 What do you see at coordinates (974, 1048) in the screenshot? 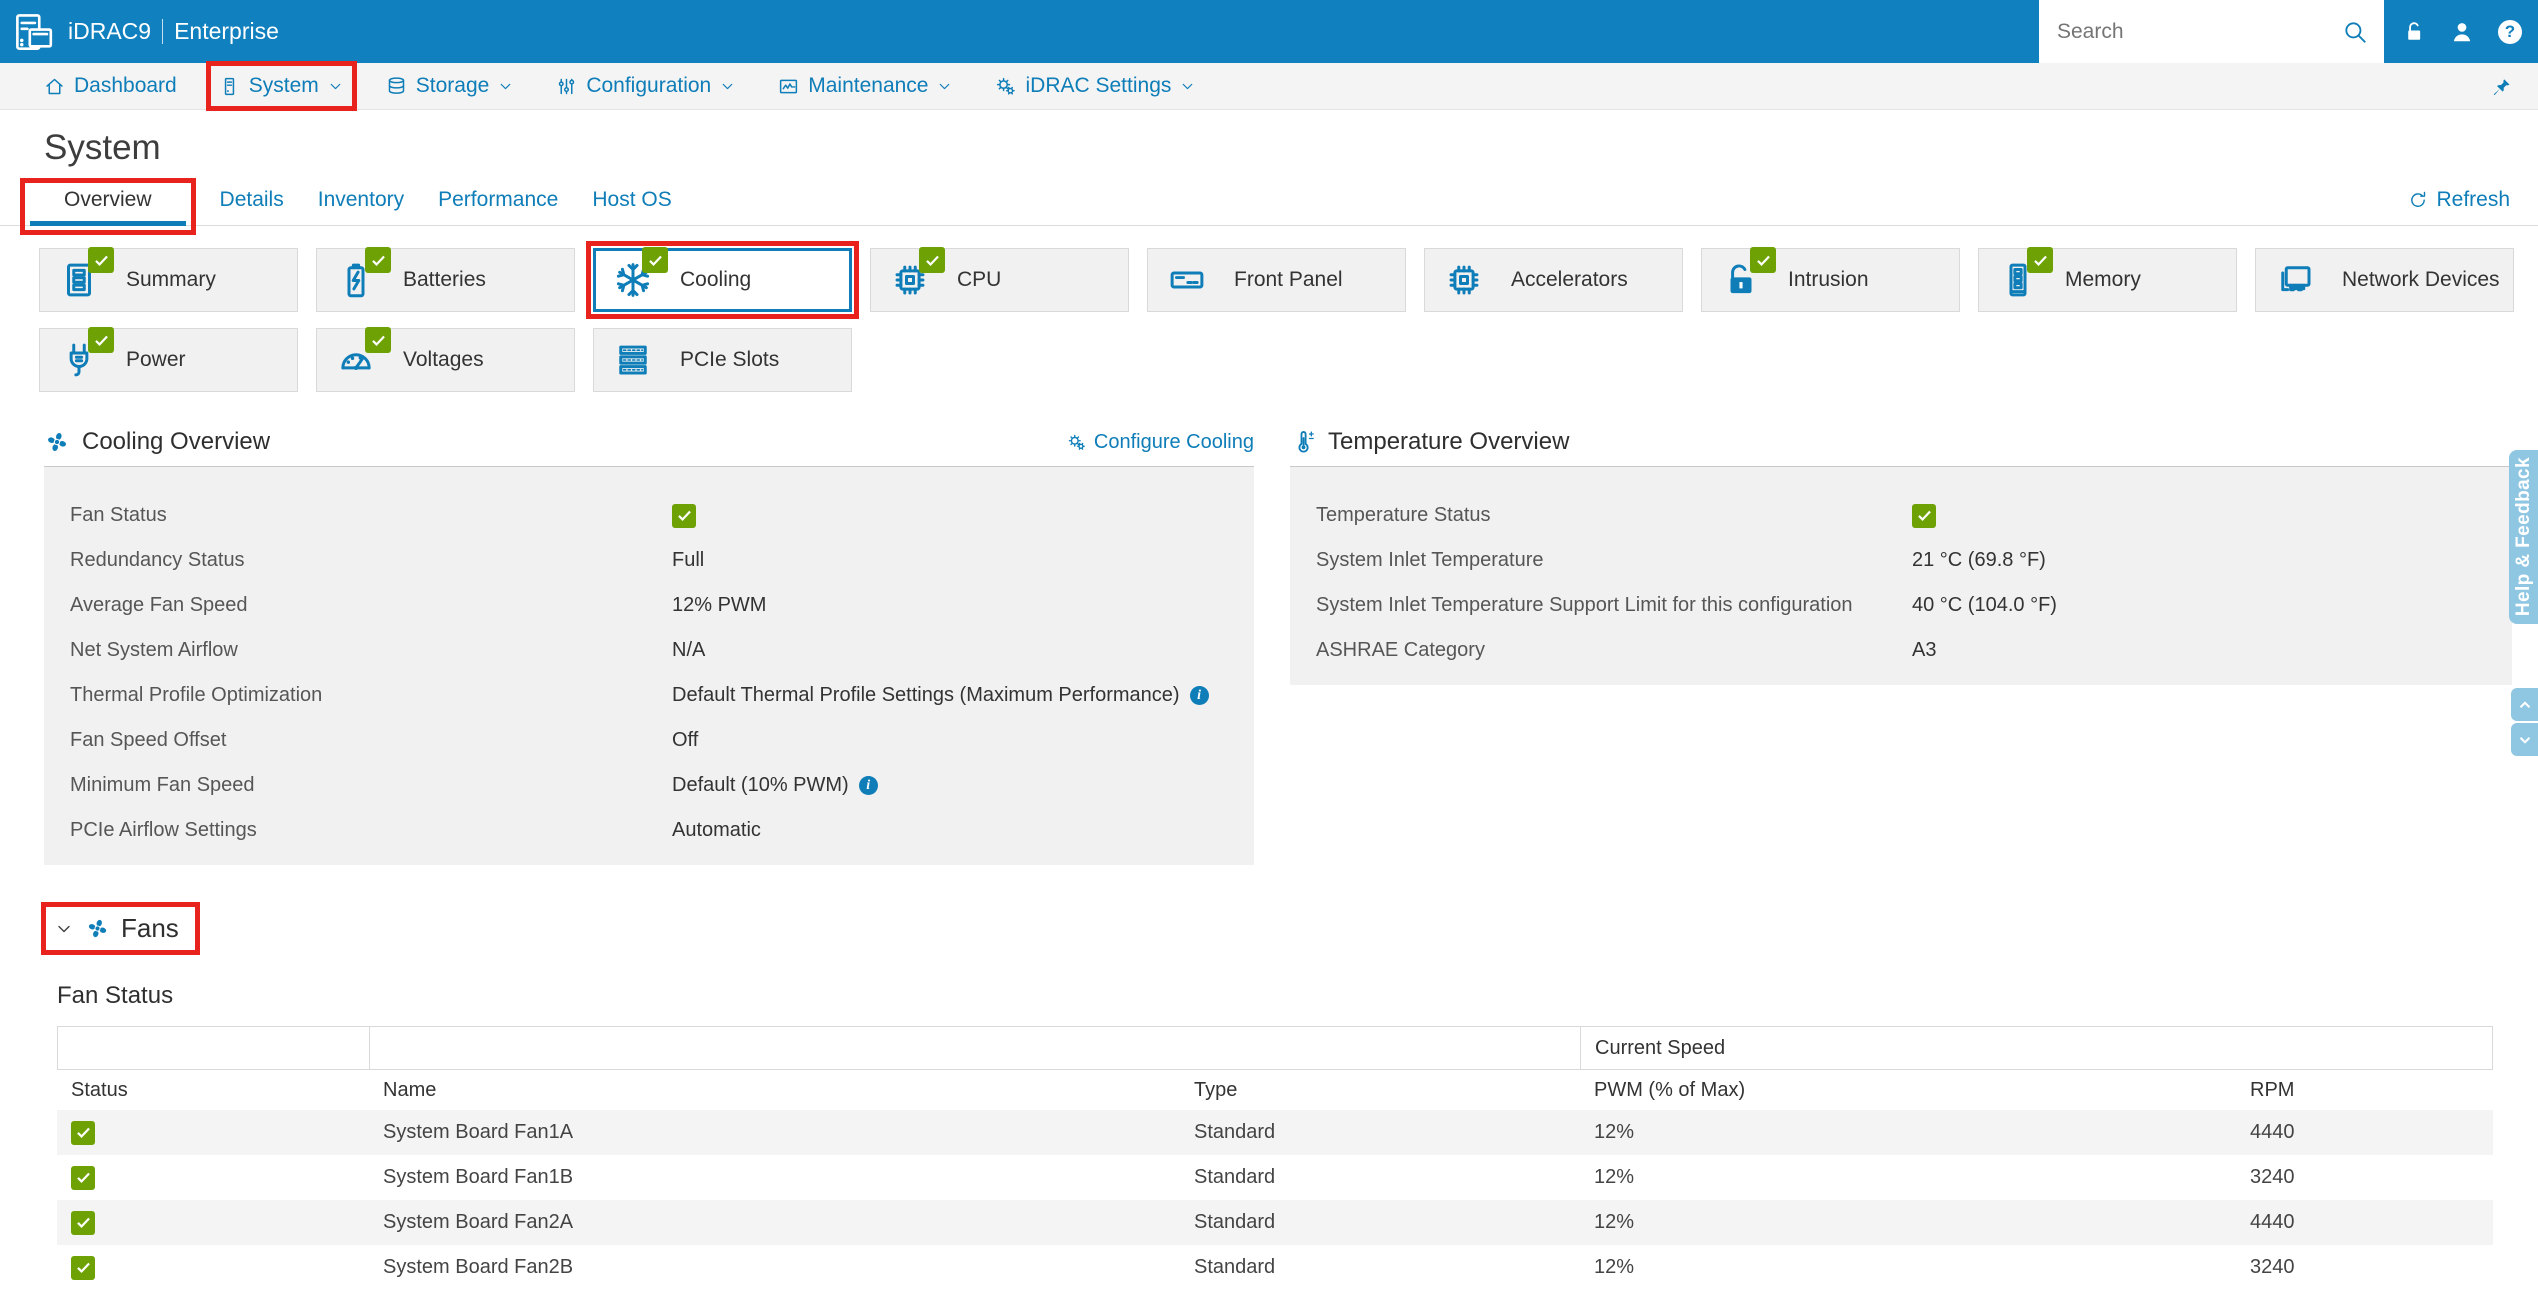
I see `group-header-cell-empty` at bounding box center [974, 1048].